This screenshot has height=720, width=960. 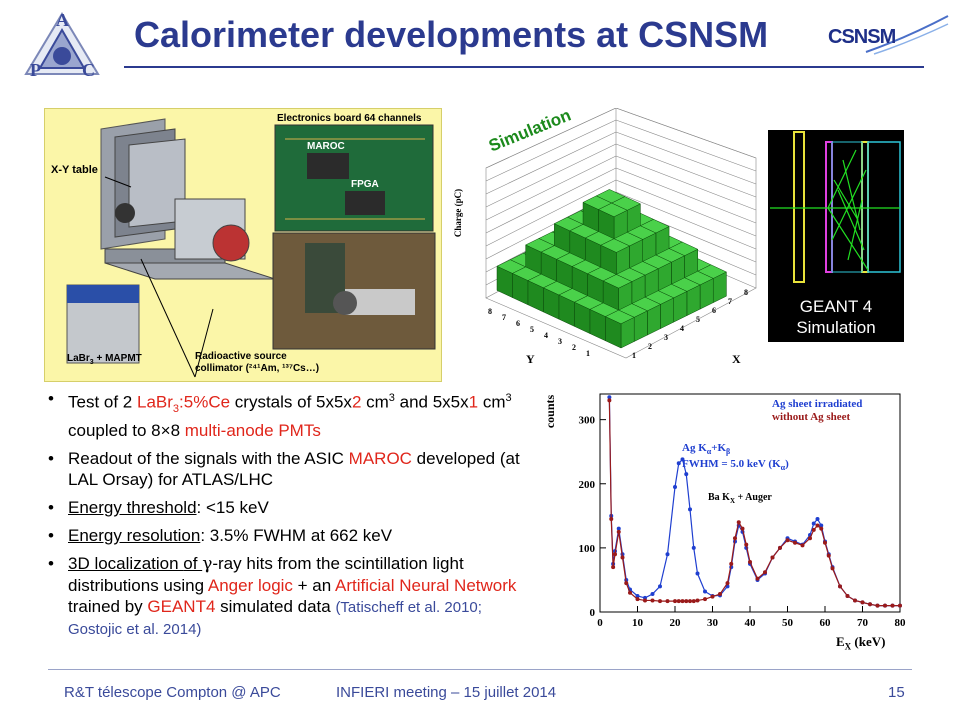 I want to click on y-tick-label: 5, so click(x=532, y=329).